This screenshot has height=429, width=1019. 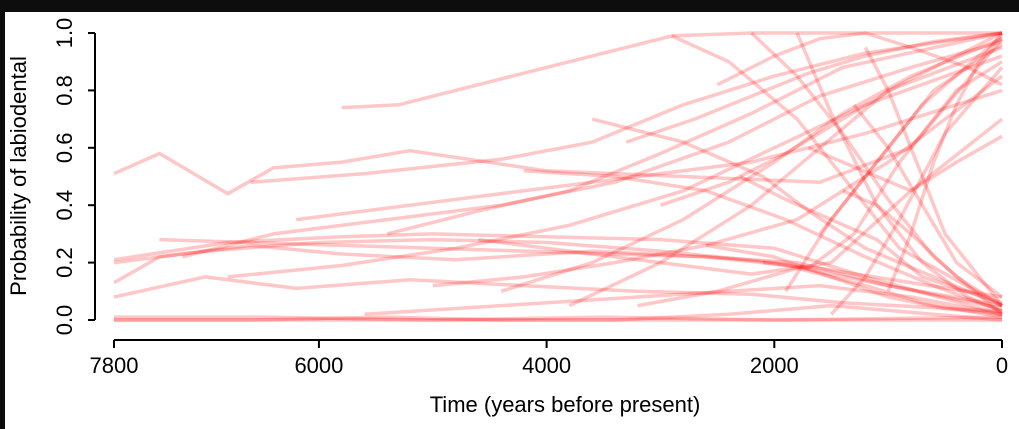 What do you see at coordinates (546, 365) in the screenshot?
I see `x-tick-label: 4000` at bounding box center [546, 365].